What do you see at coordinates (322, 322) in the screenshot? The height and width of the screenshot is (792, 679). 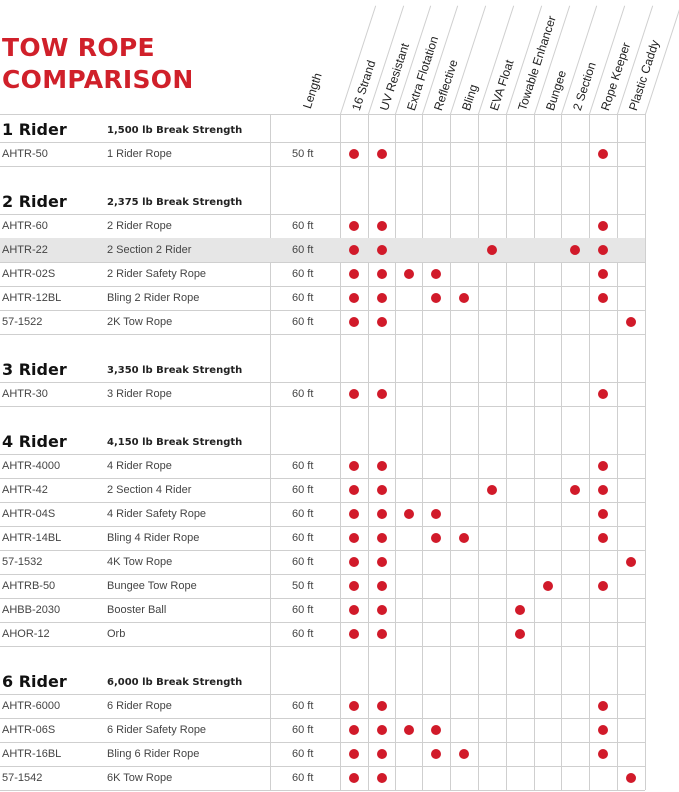 I see `table-row: 57-1522 2K Tow Rope 60 ft` at bounding box center [322, 322].